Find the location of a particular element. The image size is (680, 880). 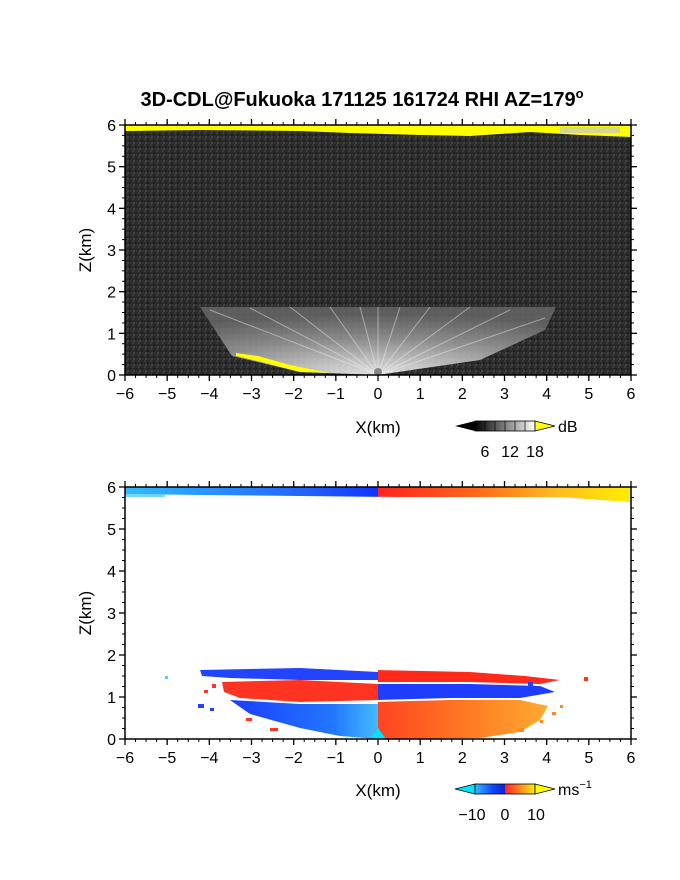

chart-title: 3D-CDL@Fukuoka 171125 161724 RHI AZ=179o is located at coordinates (361, 98).